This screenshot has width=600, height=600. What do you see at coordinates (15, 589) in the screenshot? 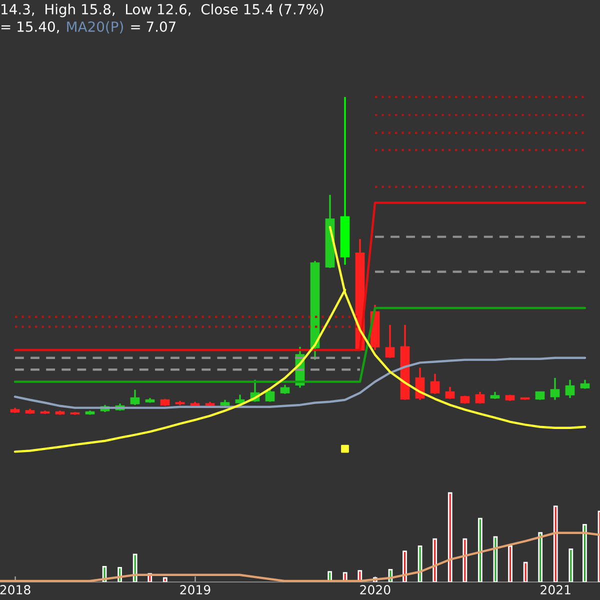
I see `x-tick-label: 2018` at bounding box center [15, 589].